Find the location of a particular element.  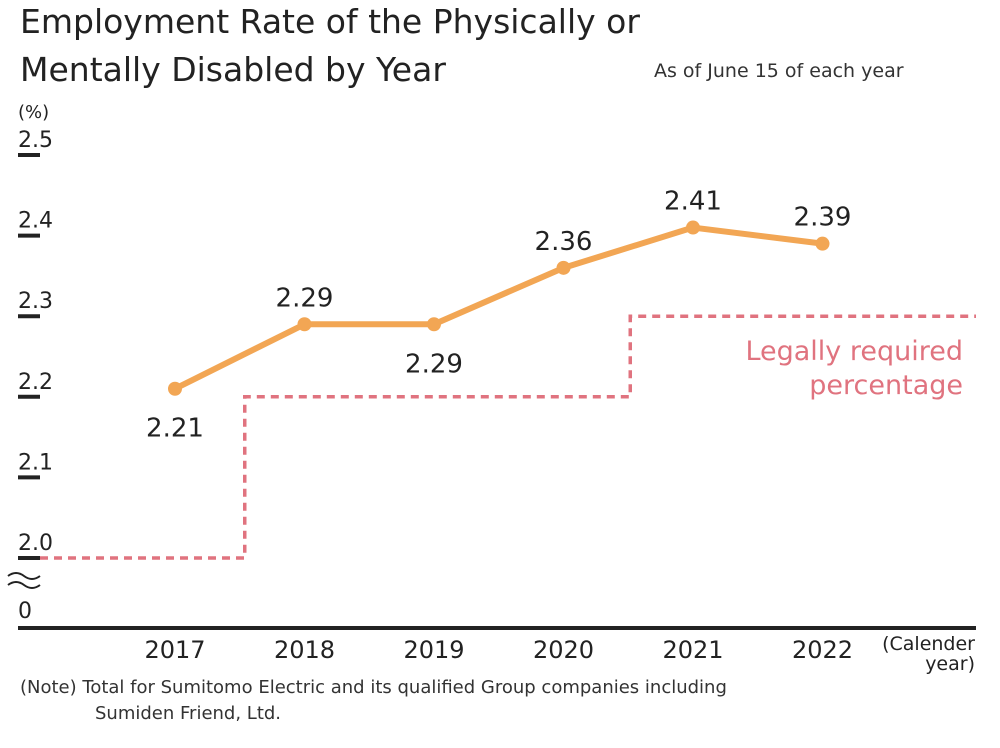

chart-title-line1: Employment Rate of the Physically or is located at coordinates (330, 21).